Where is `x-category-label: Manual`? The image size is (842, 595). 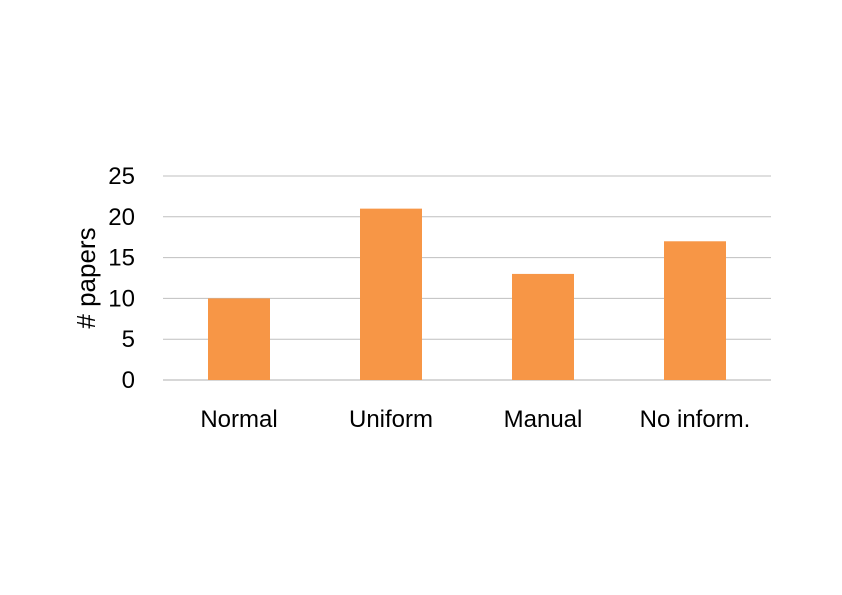 x-category-label: Manual is located at coordinates (543, 419).